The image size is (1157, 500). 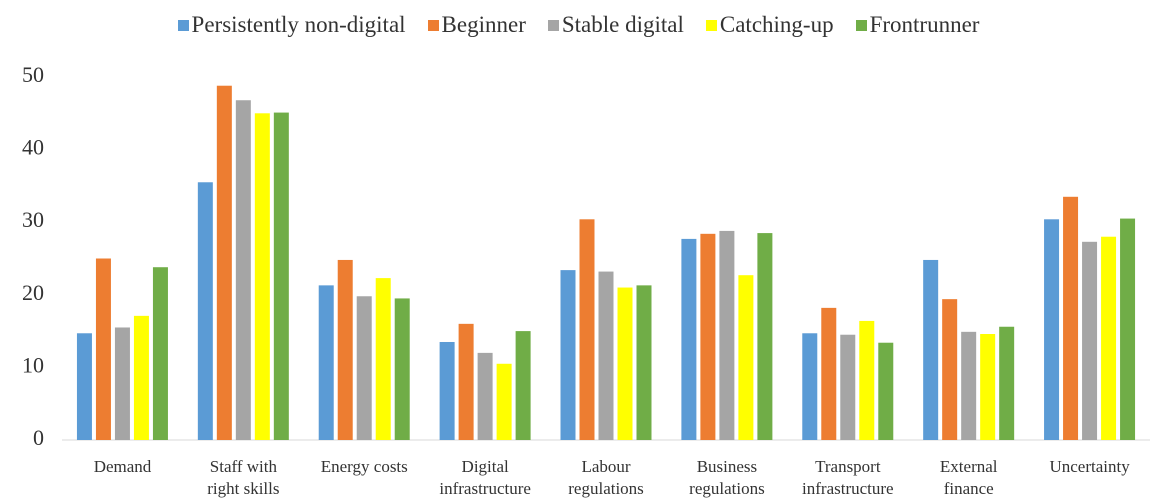 I want to click on legend-label: Frontrunner, so click(x=924, y=24).